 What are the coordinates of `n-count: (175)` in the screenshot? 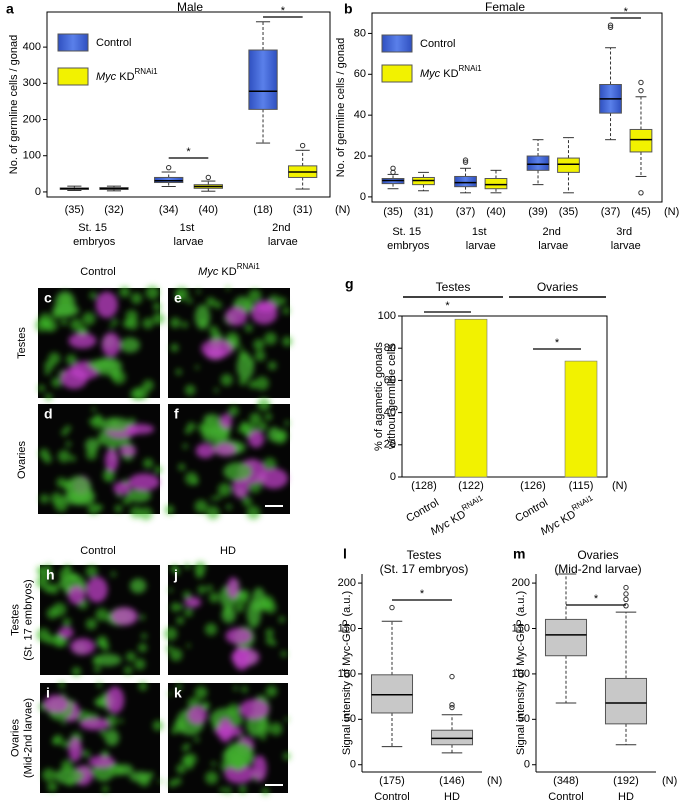 It's located at (392, 781).